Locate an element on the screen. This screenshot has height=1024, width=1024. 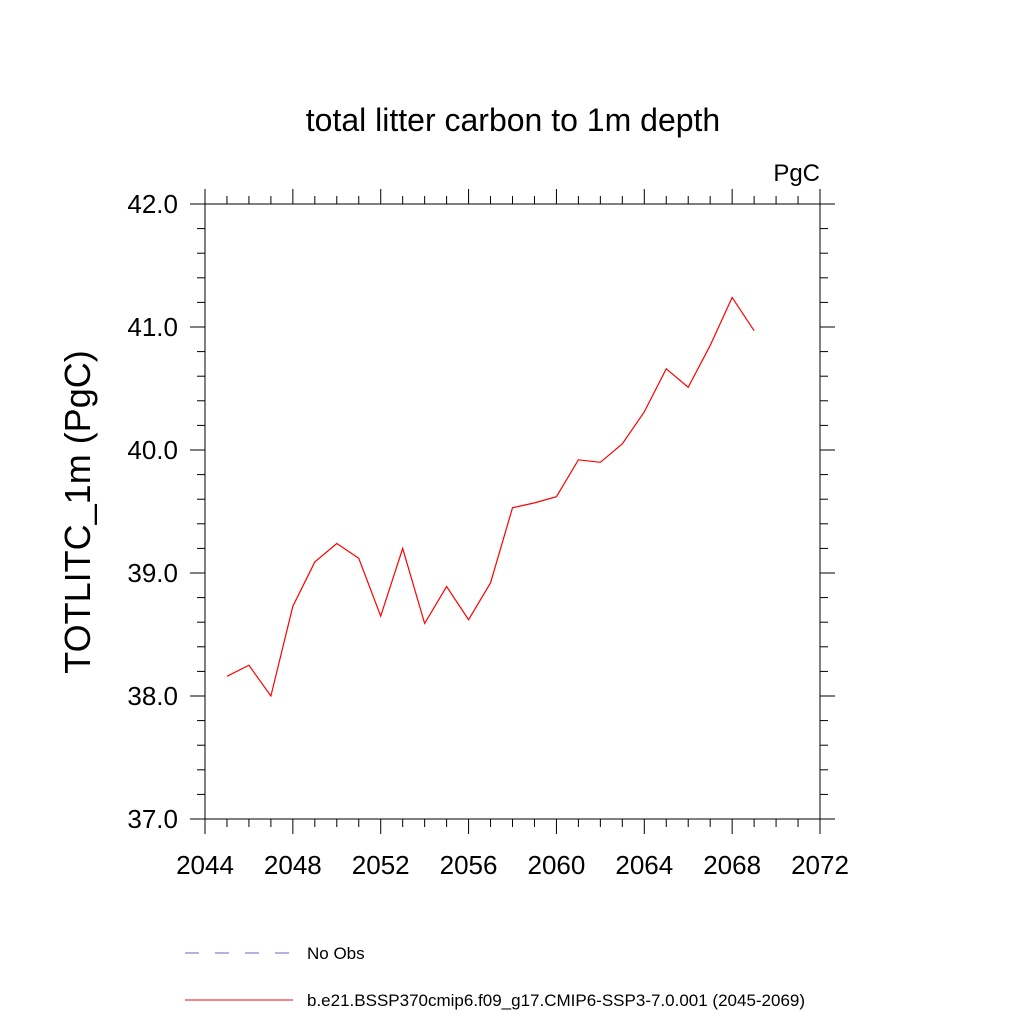
y-tick-label: 37.0 is located at coordinates (152, 819).